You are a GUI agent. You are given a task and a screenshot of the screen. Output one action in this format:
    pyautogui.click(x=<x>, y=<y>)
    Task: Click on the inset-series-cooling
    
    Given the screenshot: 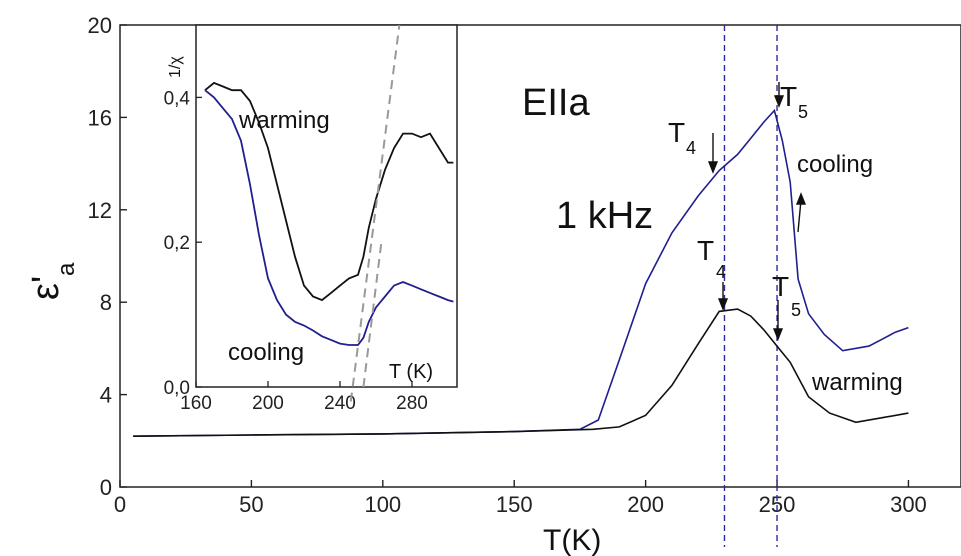 What is the action you would take?
    pyautogui.click(x=329, y=217)
    